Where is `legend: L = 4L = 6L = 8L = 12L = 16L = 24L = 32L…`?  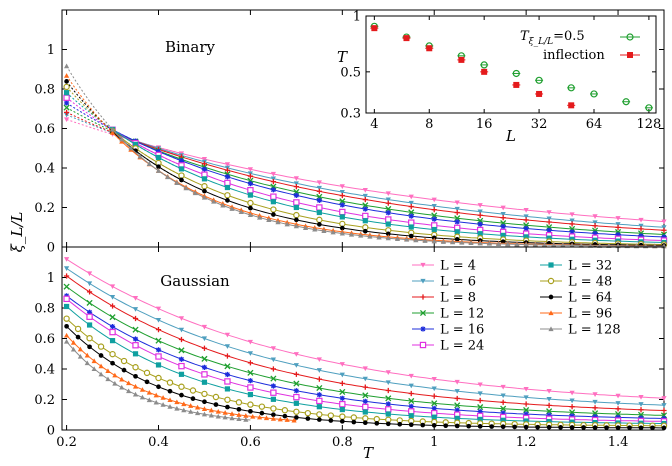 legend: L = 4L = 6L = 8L = 12L = 16L = 24L = 32L… is located at coordinates (516, 306).